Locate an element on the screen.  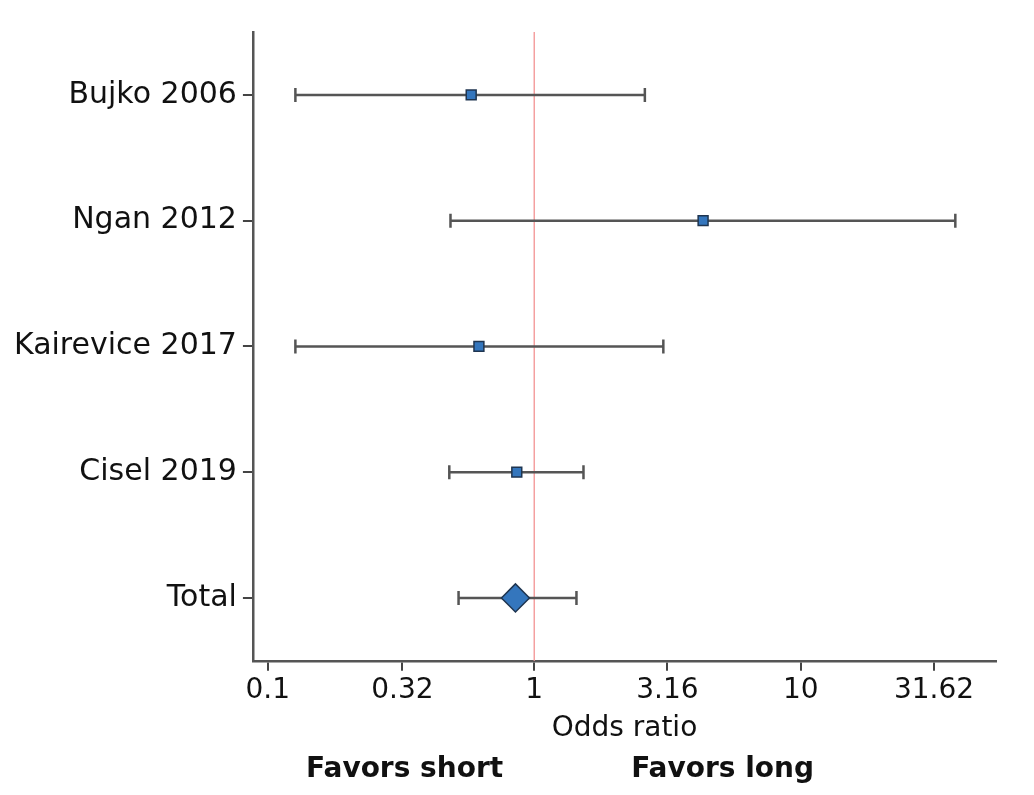
x-tick-label: 0.32 is located at coordinates (402, 688).